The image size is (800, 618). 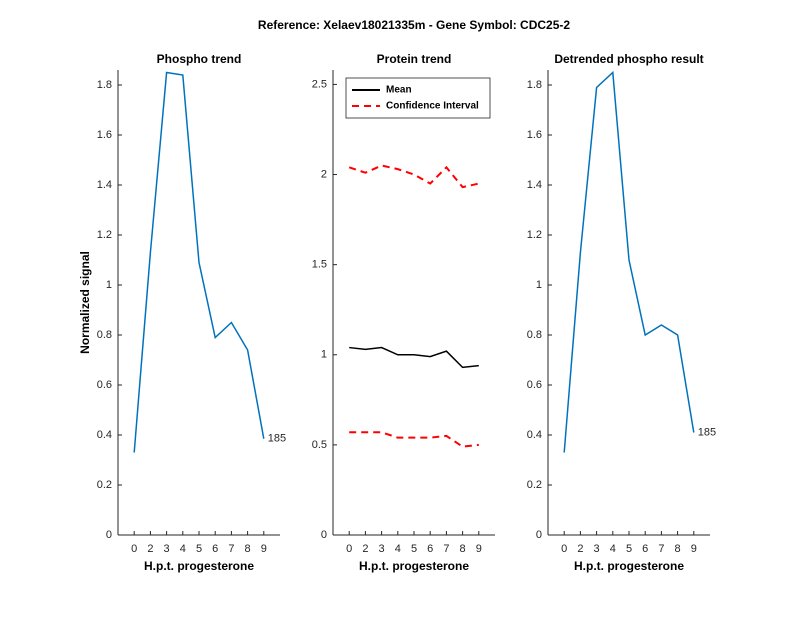 What do you see at coordinates (319, 84) in the screenshot?
I see `y-tick-label: 2.5` at bounding box center [319, 84].